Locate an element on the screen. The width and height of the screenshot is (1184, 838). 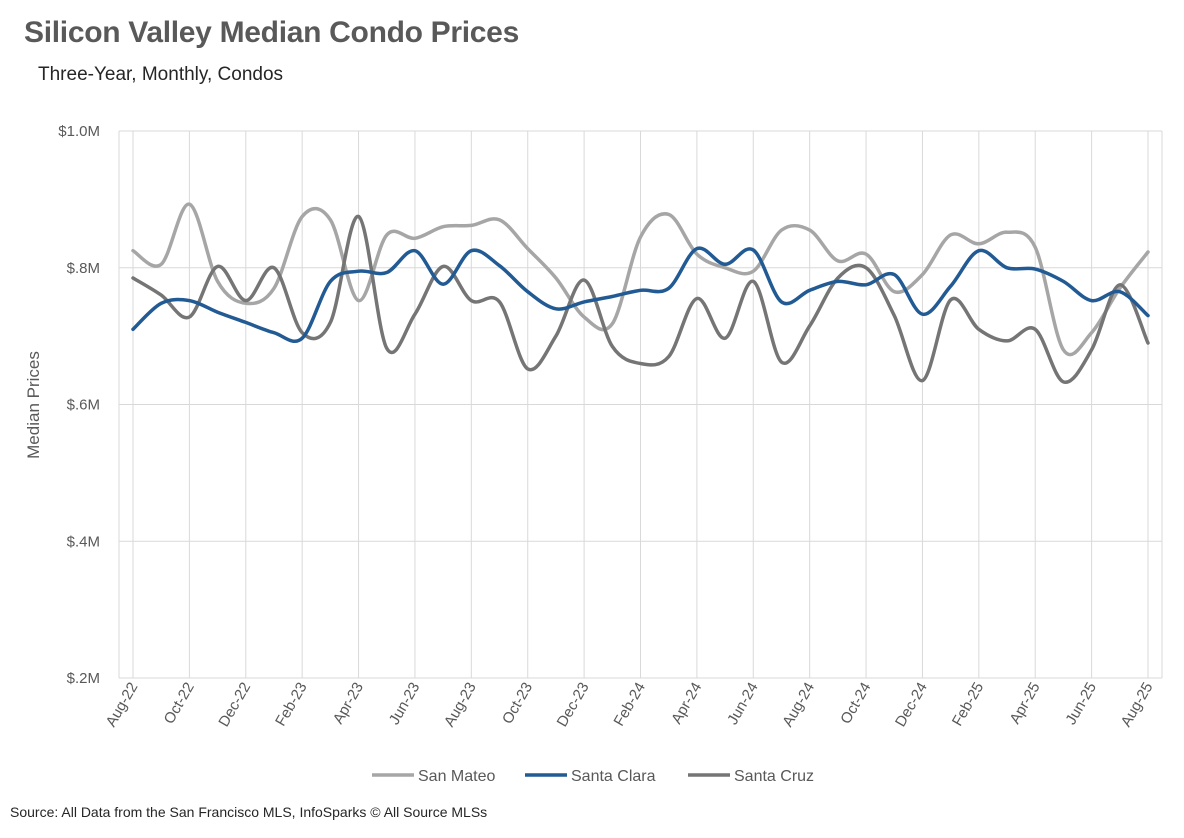
y-axis-ticks: $.2M $.4M $.6M $.8M $1.0M is located at coordinates (79, 405).